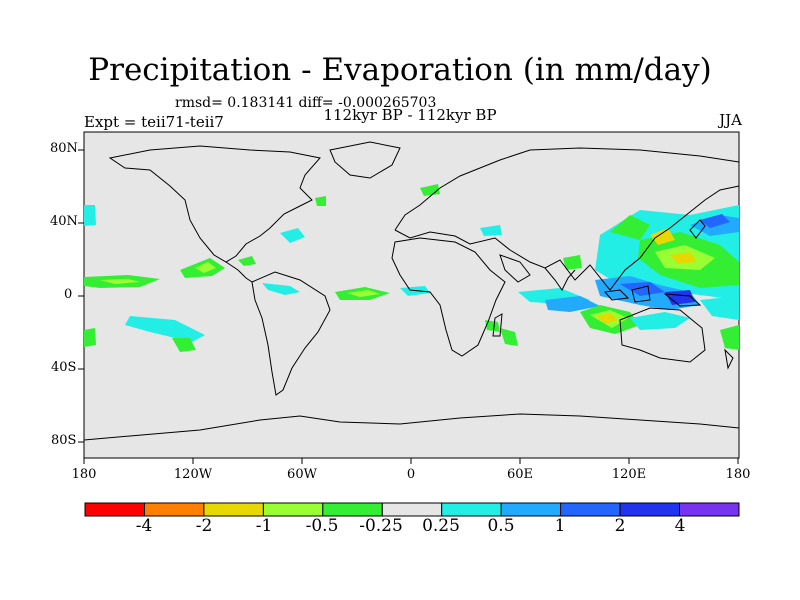 The image size is (800, 600). I want to click on coastline-madagascar, so click(497, 325).